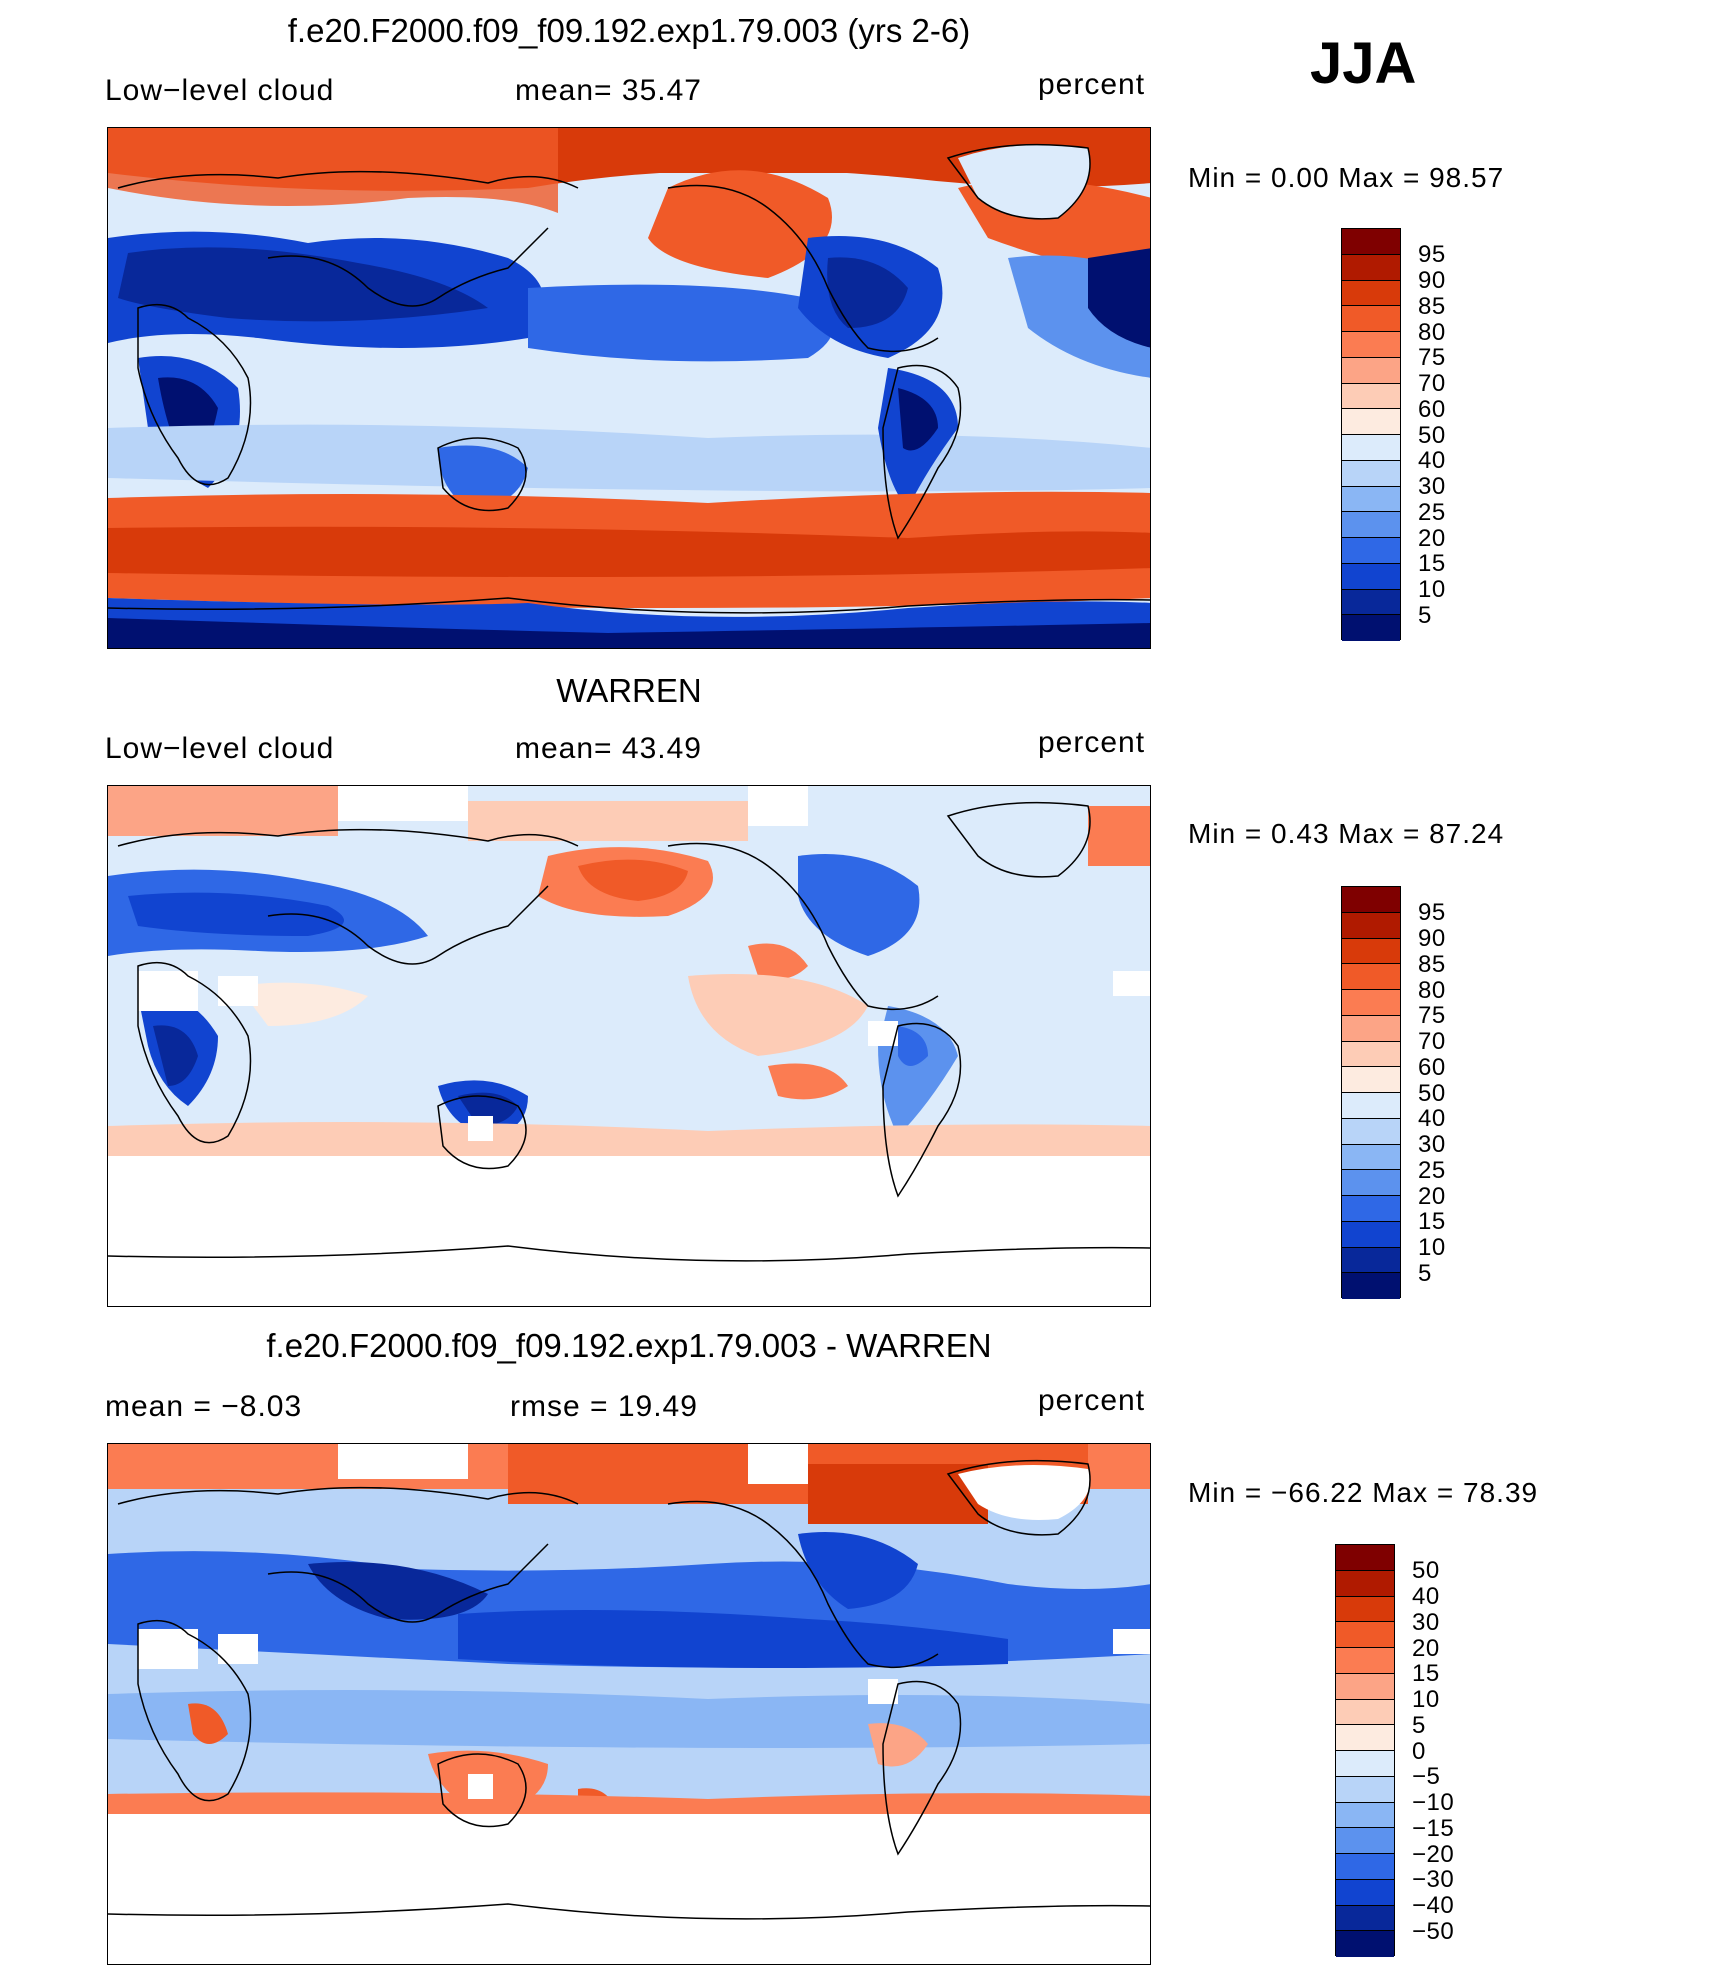  What do you see at coordinates (608, 90) in the screenshot?
I see `panel-1-mean-label: mean= 35.47` at bounding box center [608, 90].